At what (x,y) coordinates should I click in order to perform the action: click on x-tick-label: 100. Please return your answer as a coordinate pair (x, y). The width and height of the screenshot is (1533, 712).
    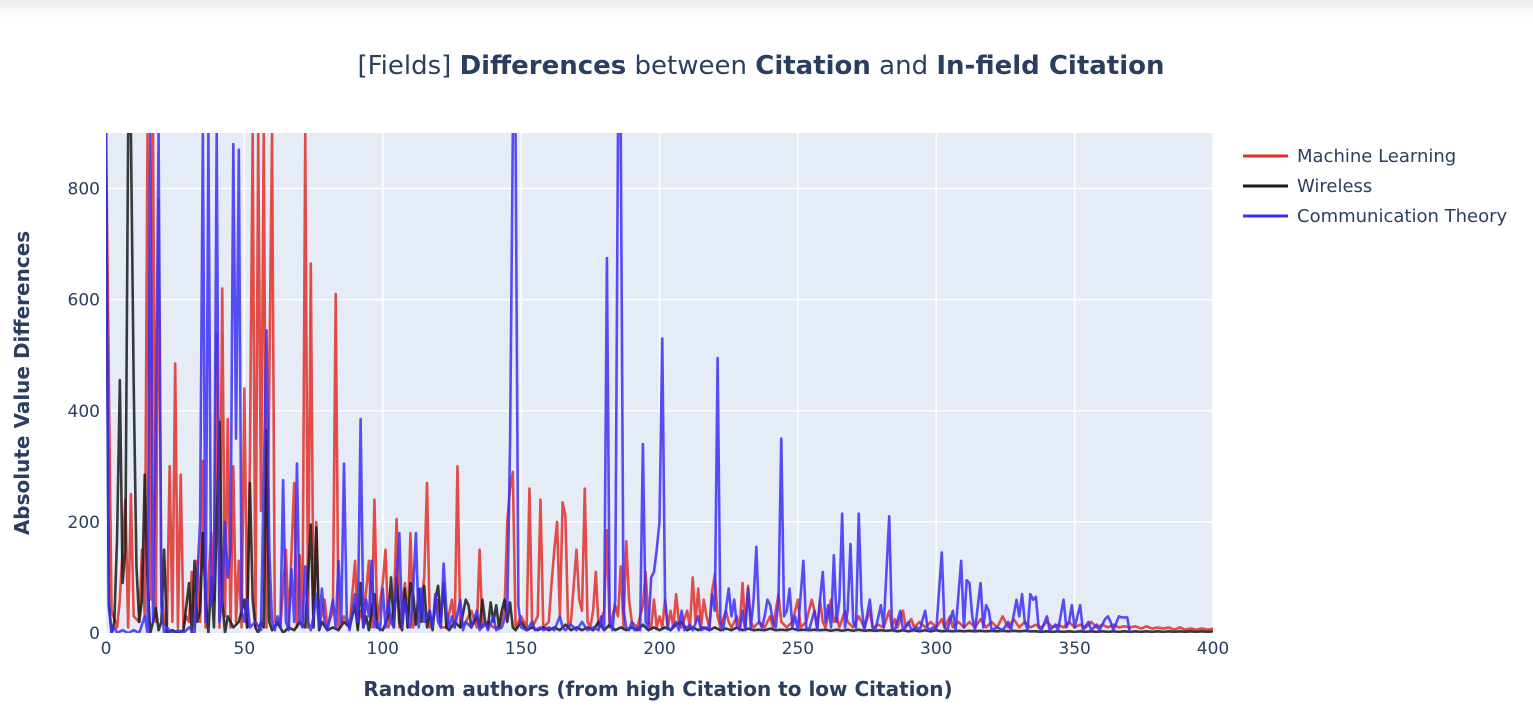
    Looking at the image, I should click on (383, 649).